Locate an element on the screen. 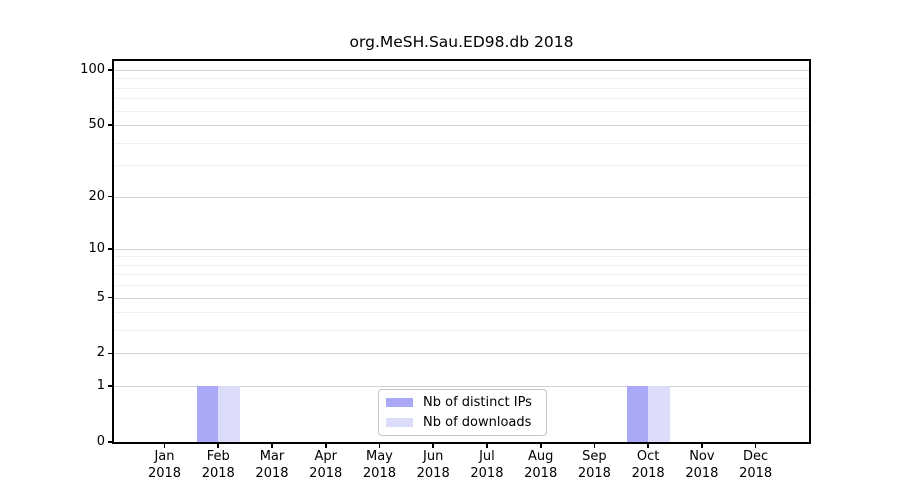  legend-entry-distinct-ips: Nb of distinct IPs is located at coordinates (466, 402).